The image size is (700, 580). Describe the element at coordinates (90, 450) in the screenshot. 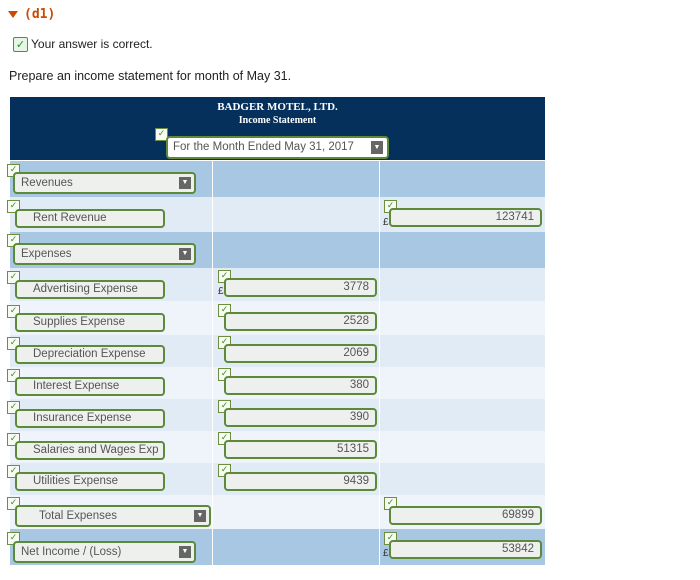

I see `salaries-expense-field: Salaries and Wages Exp` at that location.